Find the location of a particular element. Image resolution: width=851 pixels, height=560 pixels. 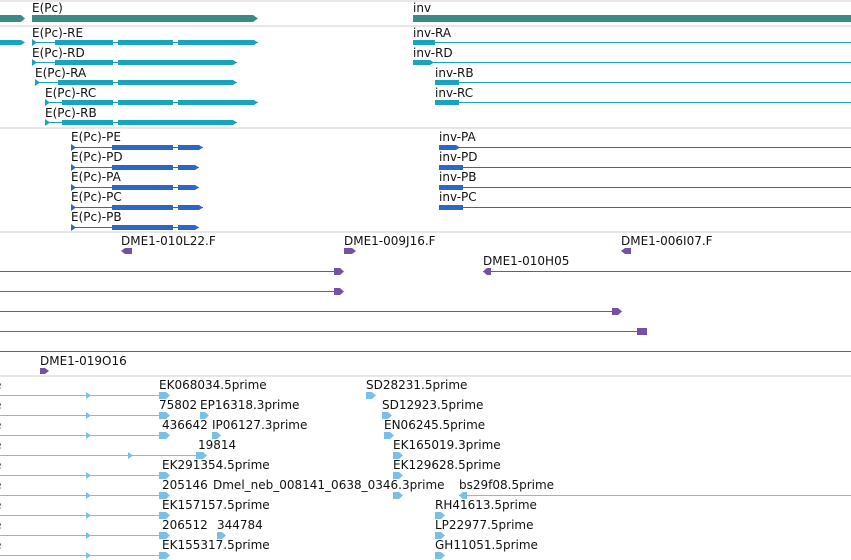

transcript-inv-rb: inv-RB is located at coordinates (643, 75).